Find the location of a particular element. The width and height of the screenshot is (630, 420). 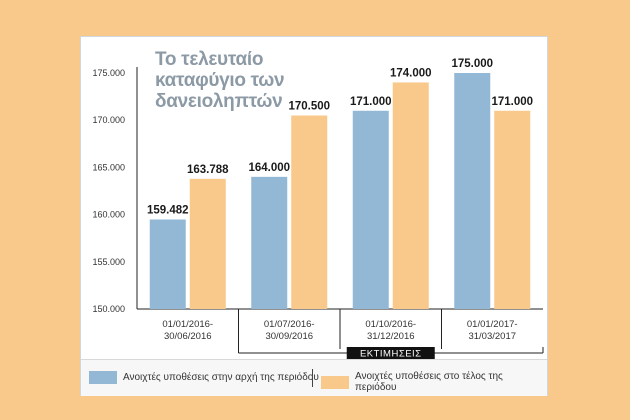

legend-divider is located at coordinates (312, 378).